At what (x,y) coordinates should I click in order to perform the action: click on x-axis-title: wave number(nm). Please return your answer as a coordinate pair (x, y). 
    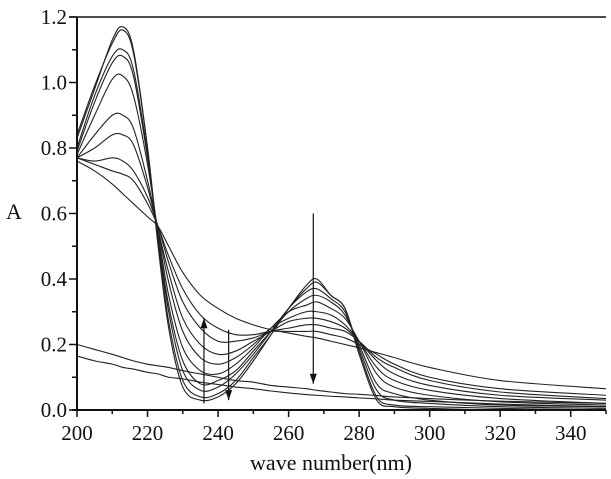
    Looking at the image, I should click on (331, 462).